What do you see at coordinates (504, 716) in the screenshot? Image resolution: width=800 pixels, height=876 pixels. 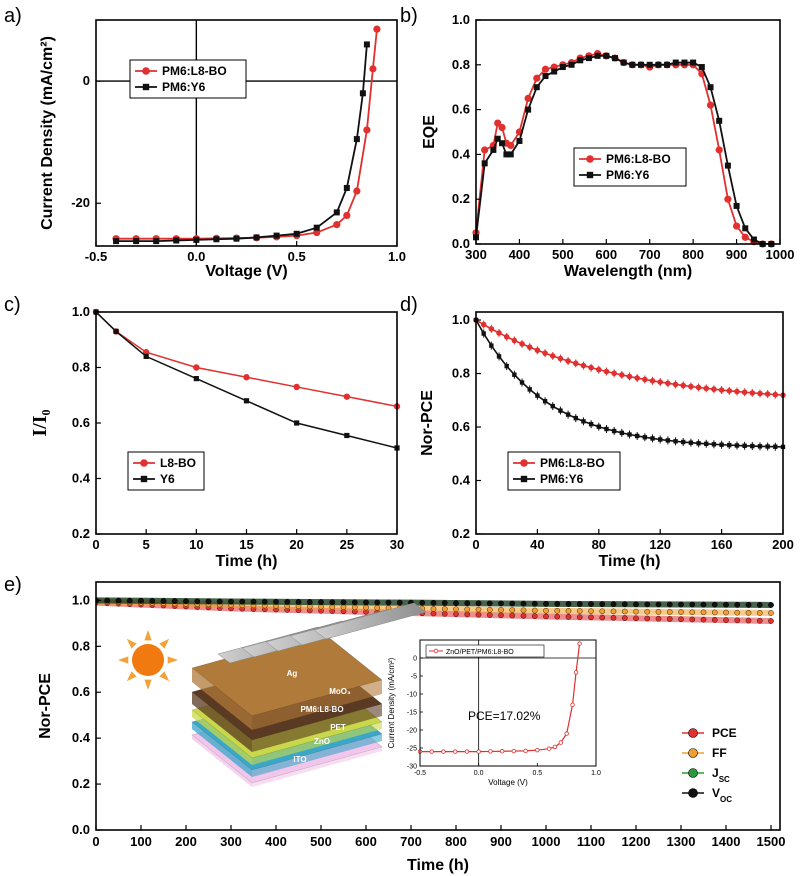 I see `inset-annotation: PCE=17.02%` at bounding box center [504, 716].